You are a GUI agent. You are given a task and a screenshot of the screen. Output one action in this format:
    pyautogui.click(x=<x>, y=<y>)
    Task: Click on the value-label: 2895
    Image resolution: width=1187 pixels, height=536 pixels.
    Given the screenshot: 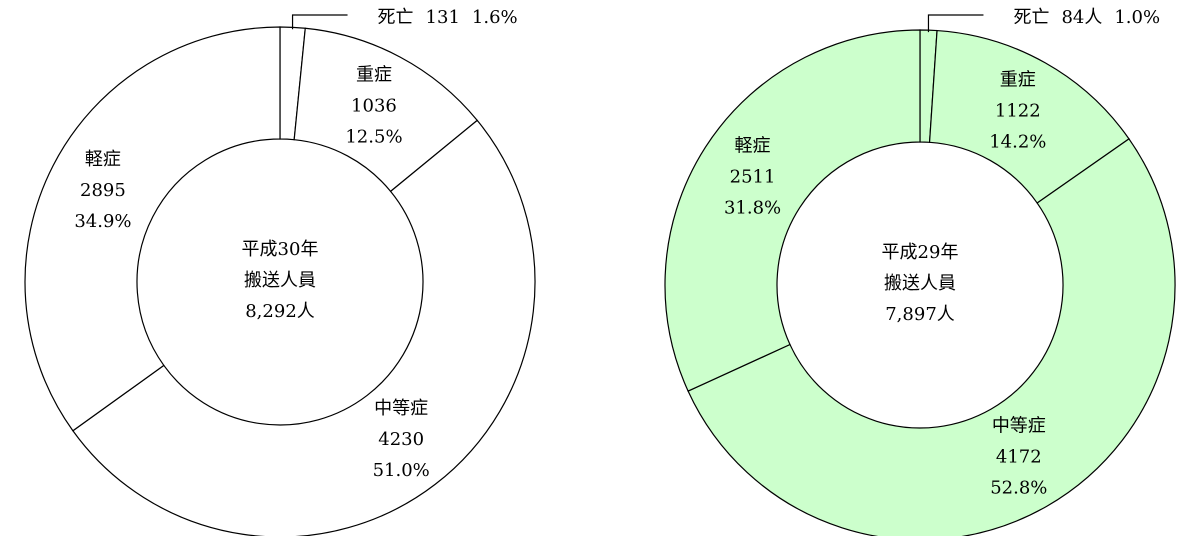 What is the action you would take?
    pyautogui.click(x=103, y=190)
    